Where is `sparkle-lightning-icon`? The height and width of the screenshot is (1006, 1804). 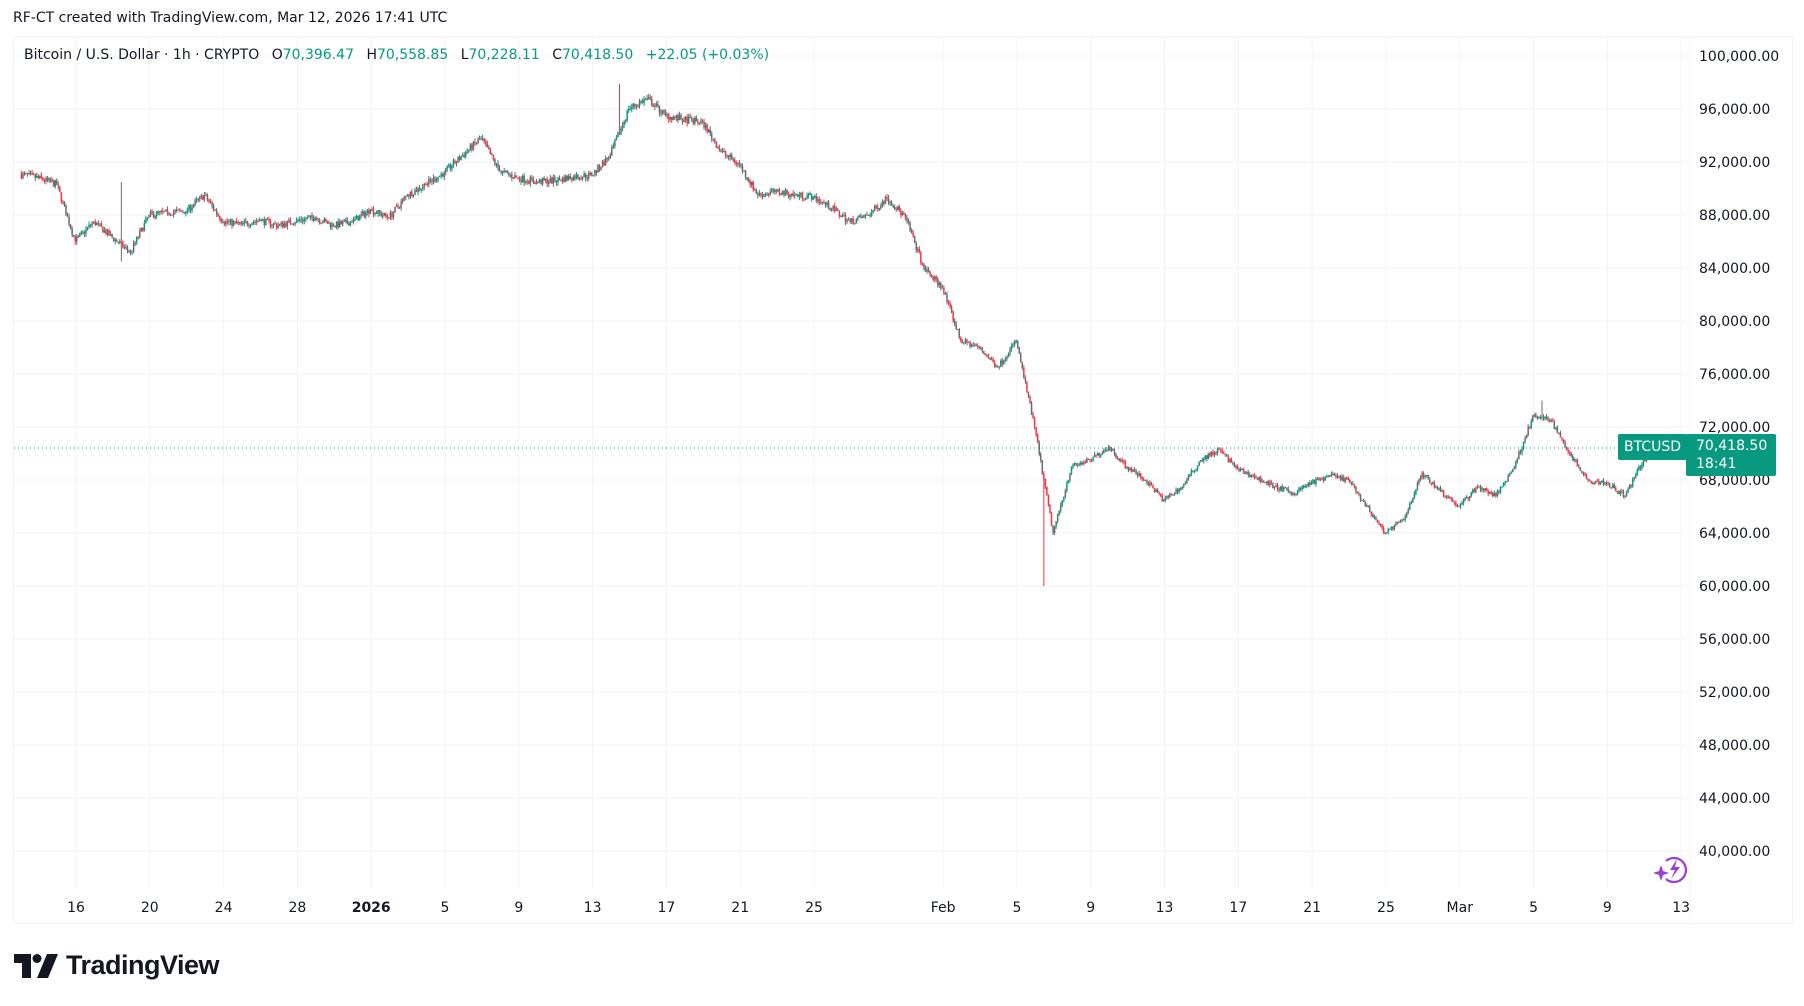 sparkle-lightning-icon is located at coordinates (1670, 871).